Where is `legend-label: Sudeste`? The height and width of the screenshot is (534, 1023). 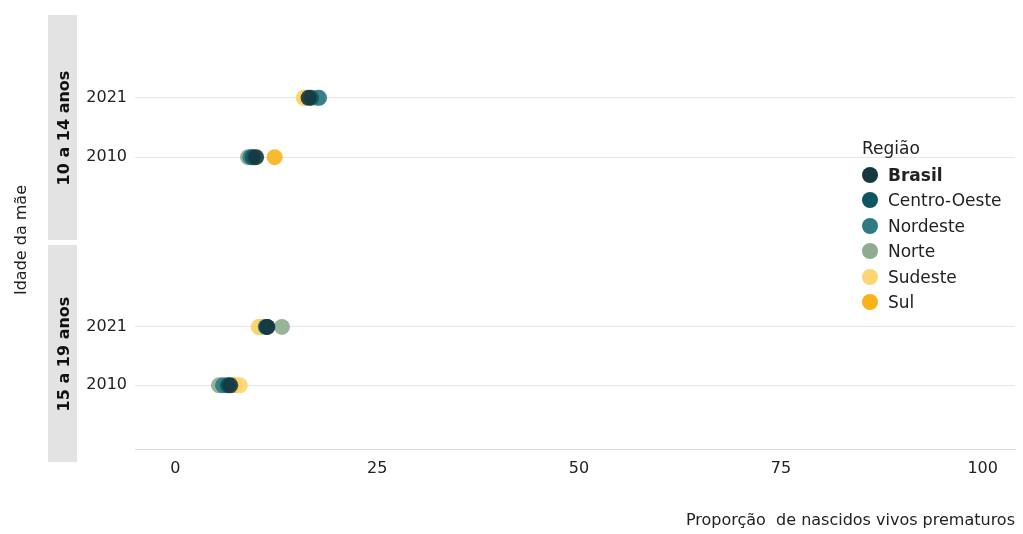 legend-label: Sudeste is located at coordinates (922, 276).